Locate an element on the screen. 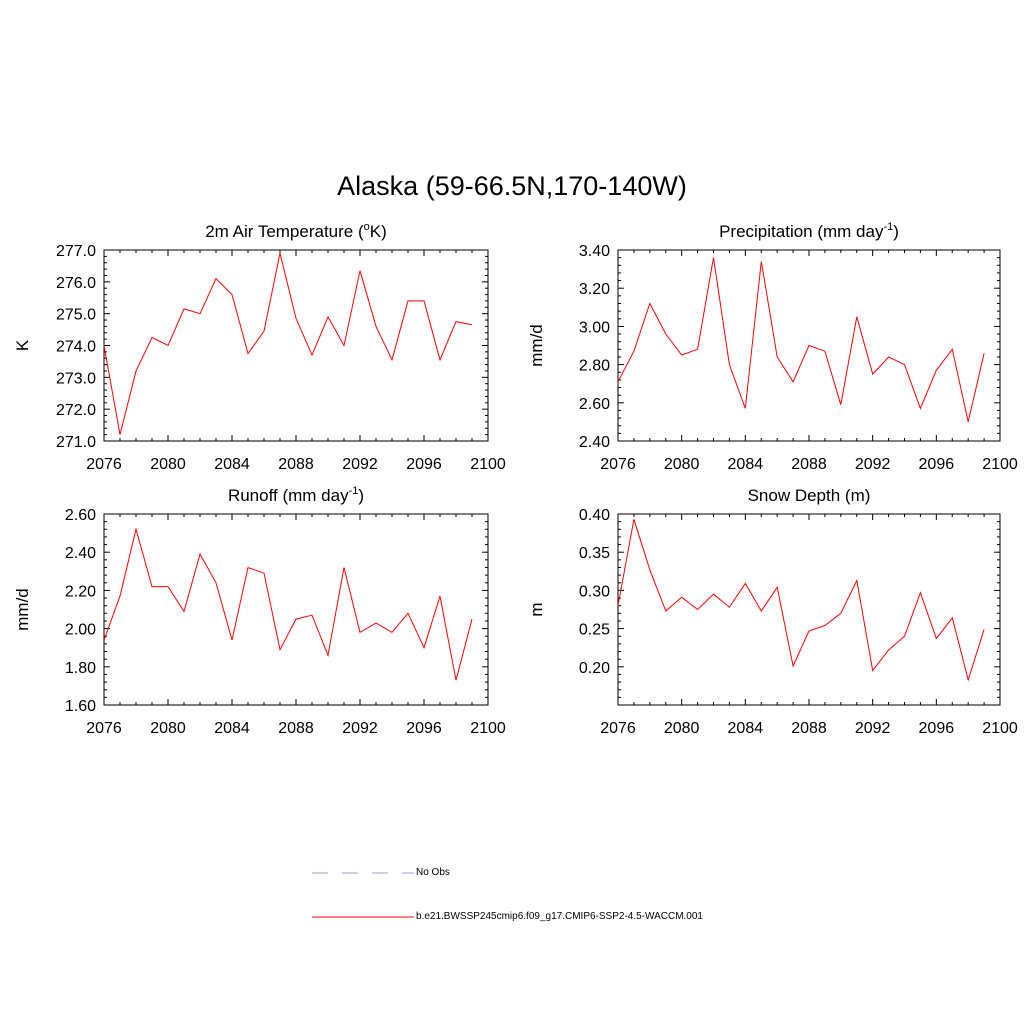 The height and width of the screenshot is (1024, 1024). legend-obs-line is located at coordinates (363, 873).